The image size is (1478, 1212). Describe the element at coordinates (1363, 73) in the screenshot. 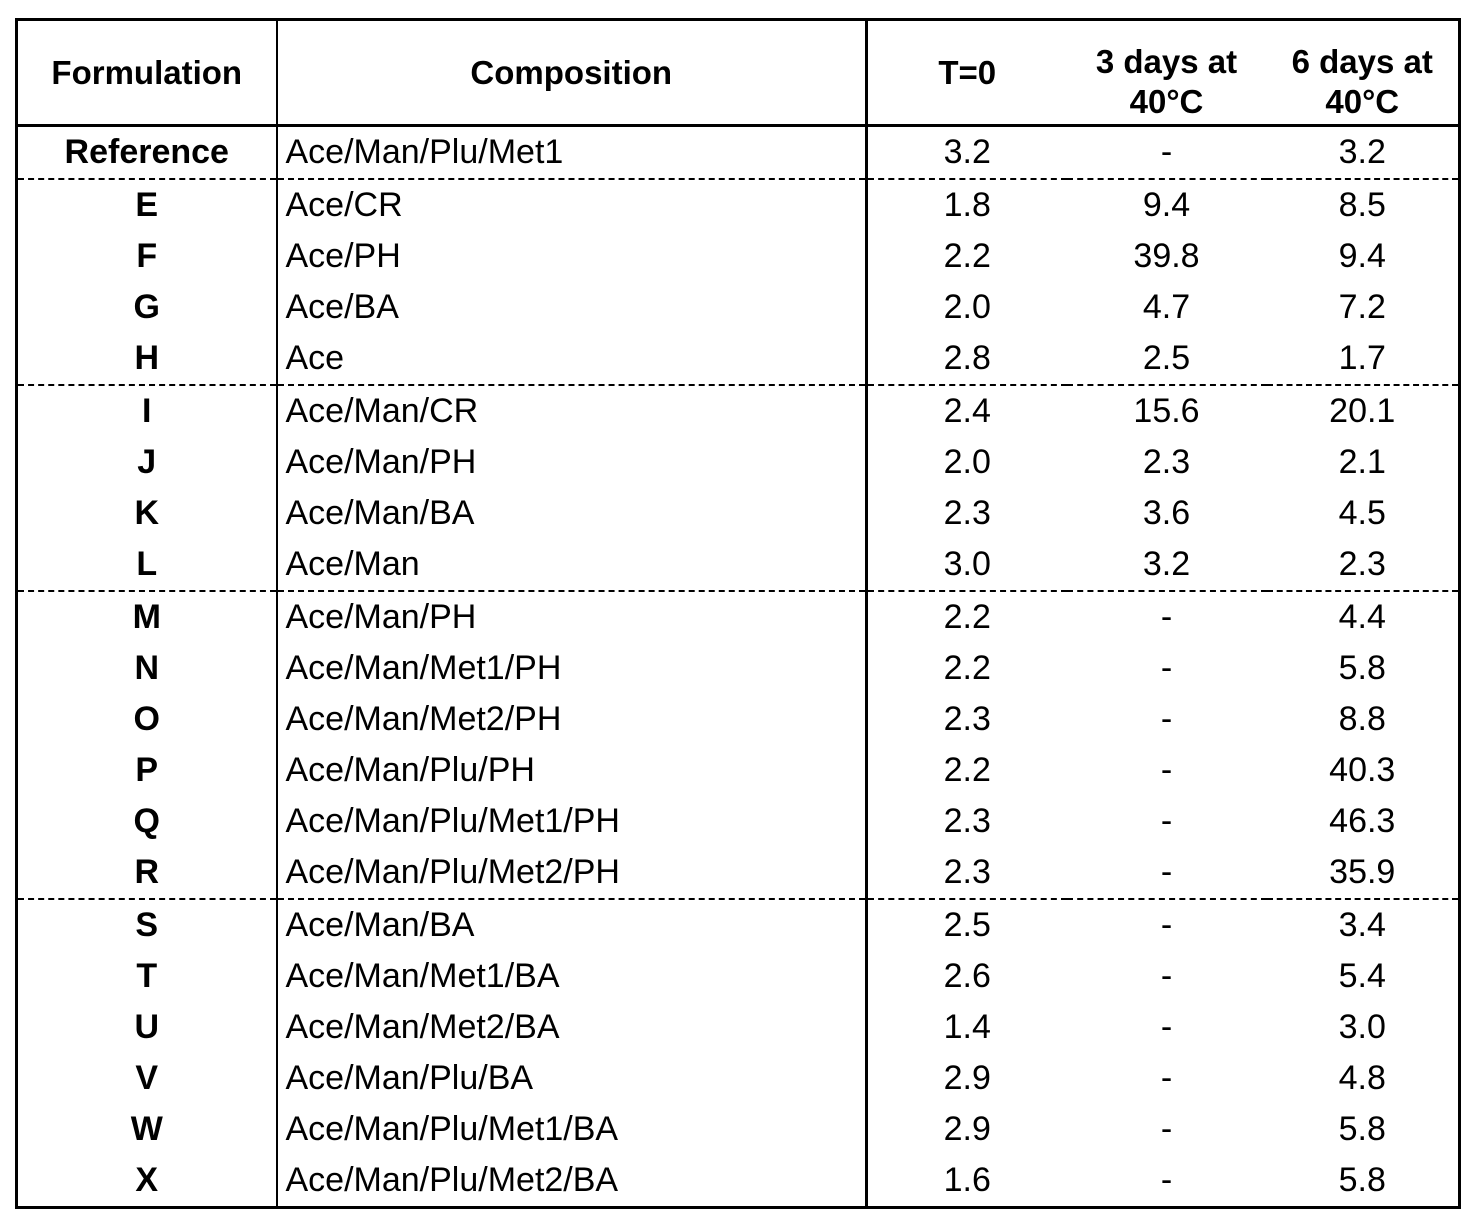

I see `header-6-days: 6 days at40°C` at that location.